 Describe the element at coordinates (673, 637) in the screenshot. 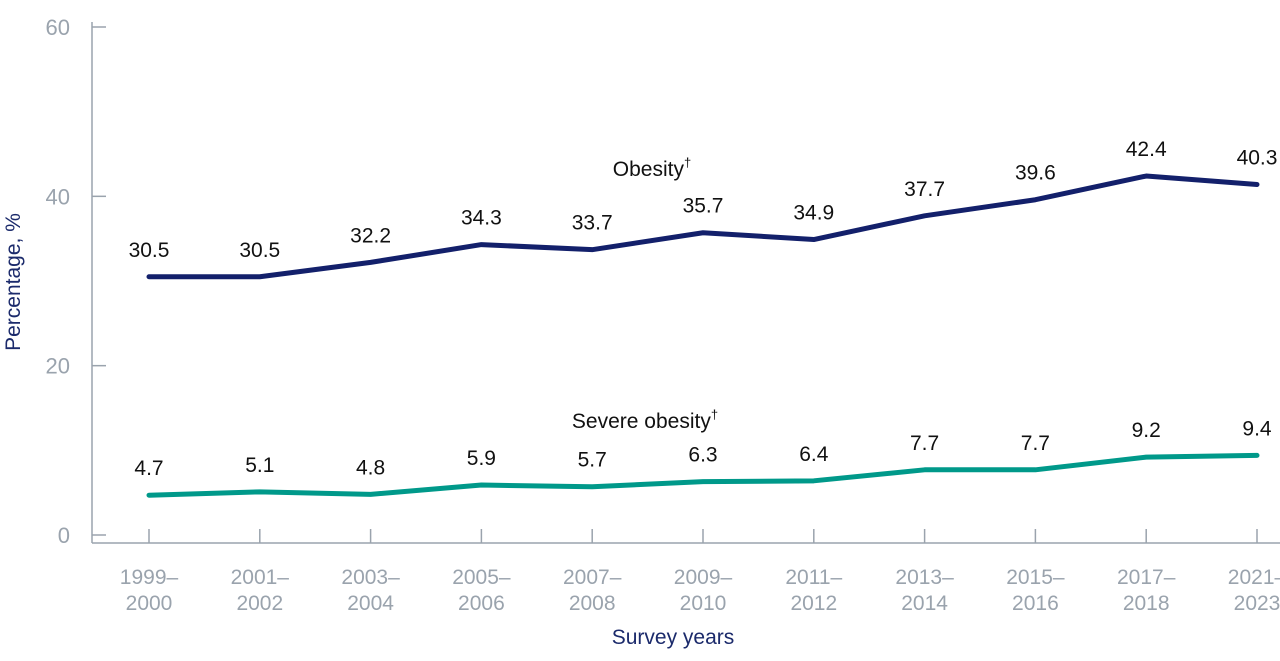

I see `x-axis-title: Survey years` at that location.